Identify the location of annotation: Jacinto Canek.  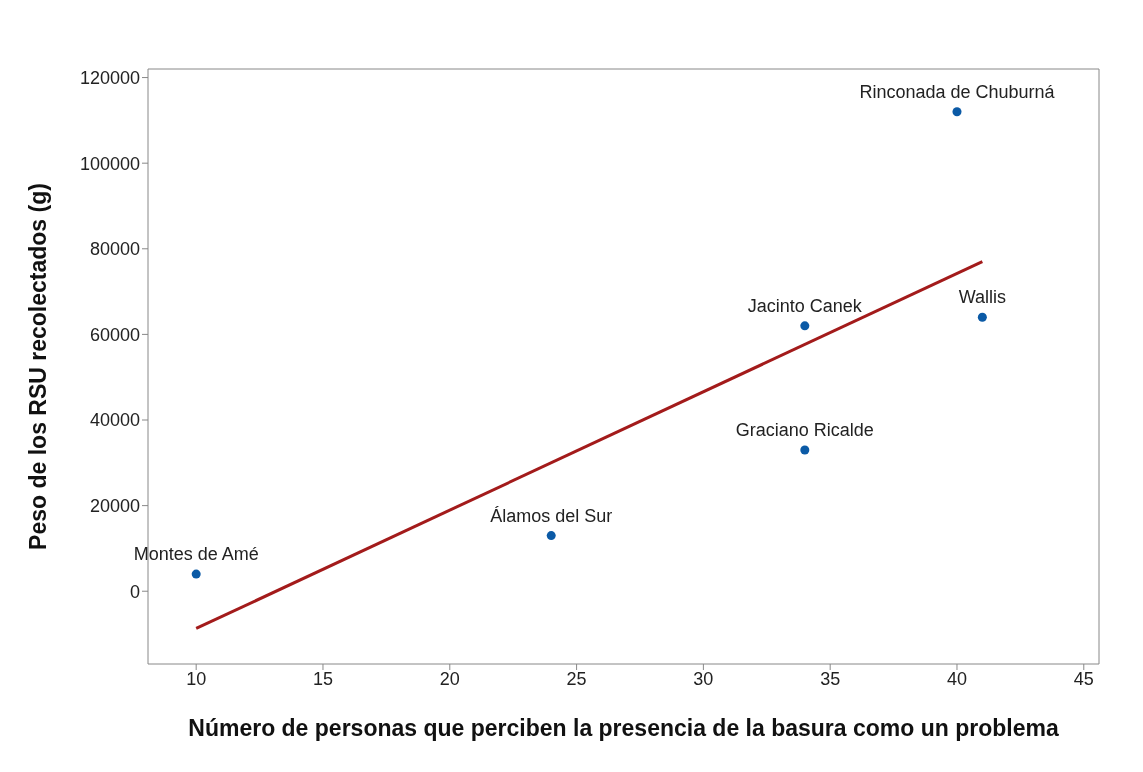
(805, 305).